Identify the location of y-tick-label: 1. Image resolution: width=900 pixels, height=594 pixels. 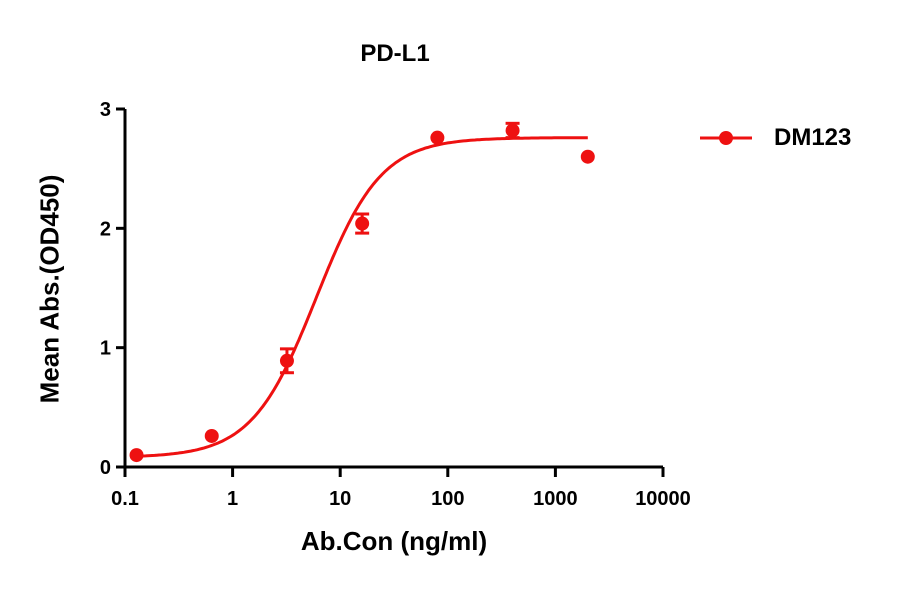
(105, 349).